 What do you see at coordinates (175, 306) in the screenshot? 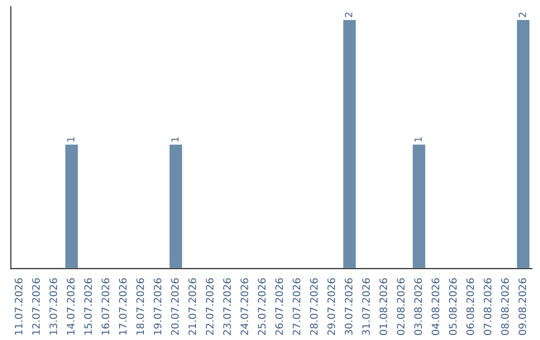
I see `x-tick-label: 20.07.2026` at bounding box center [175, 306].